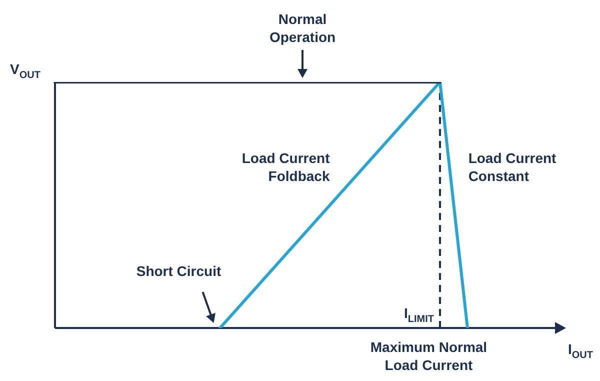 The image size is (600, 381). What do you see at coordinates (512, 167) in the screenshot?
I see `annotation: Load Current Constant` at bounding box center [512, 167].